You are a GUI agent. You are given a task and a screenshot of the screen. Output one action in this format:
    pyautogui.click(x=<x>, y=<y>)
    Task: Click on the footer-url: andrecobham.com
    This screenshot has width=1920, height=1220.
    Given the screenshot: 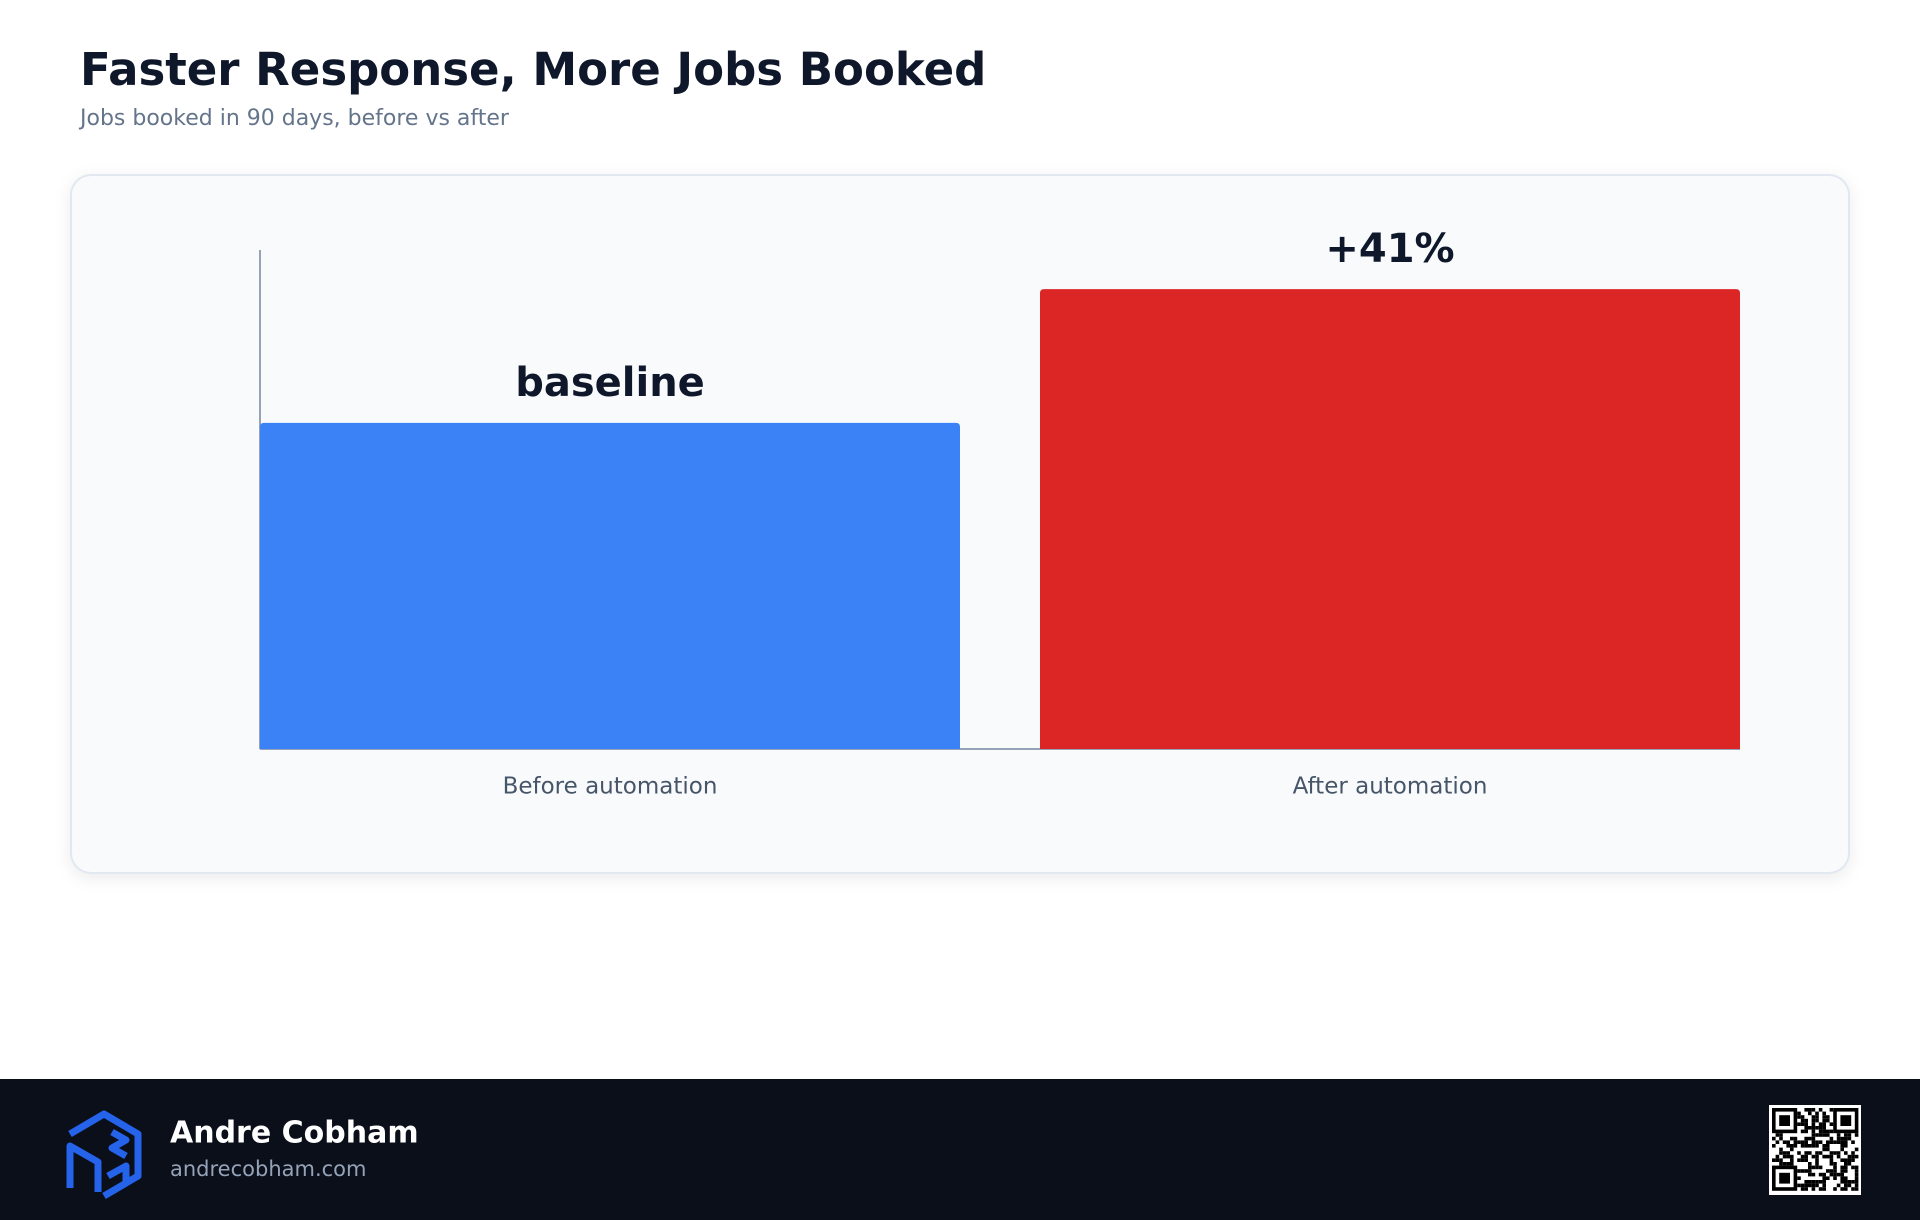 What is the action you would take?
    pyautogui.click(x=268, y=1169)
    